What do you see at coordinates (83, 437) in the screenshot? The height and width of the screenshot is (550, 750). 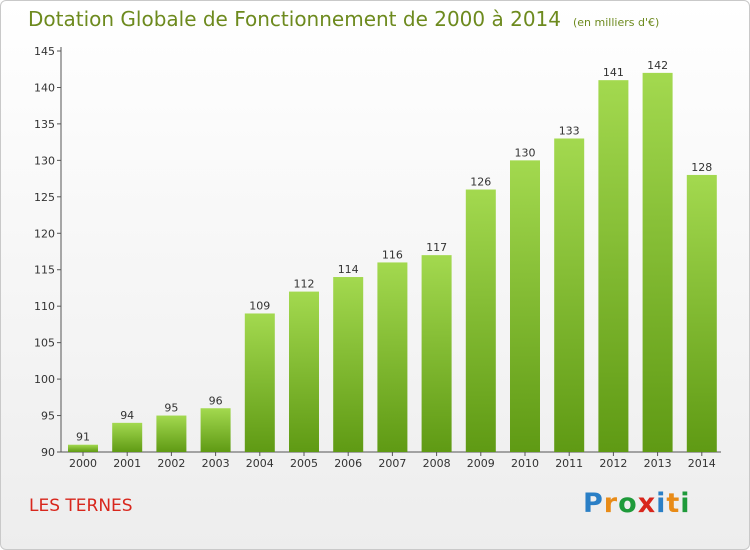 I see `data-label: 91` at bounding box center [83, 437].